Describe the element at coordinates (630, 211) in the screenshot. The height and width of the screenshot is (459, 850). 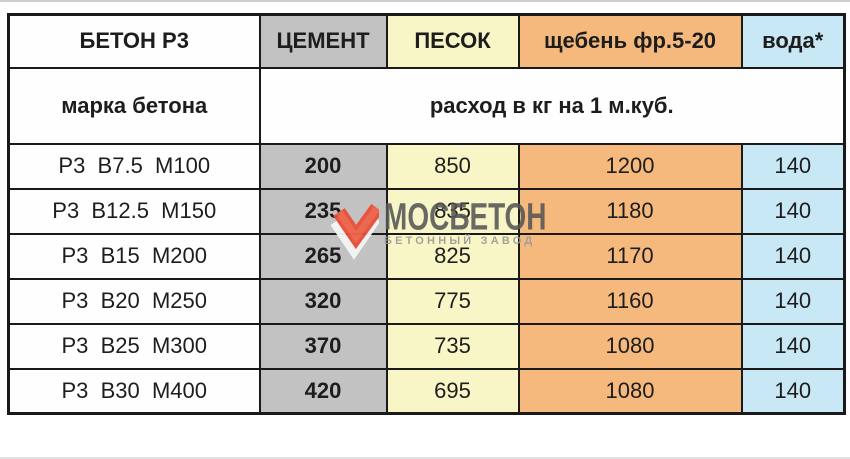
I see `gravel-cell: 1180` at that location.